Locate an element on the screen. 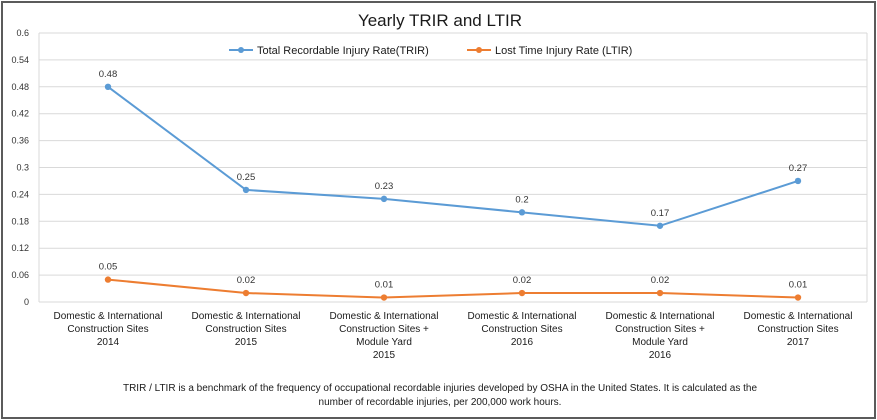 This screenshot has height=420, width=877. legend-label: Total Recordable Injury Rate(TRIR) is located at coordinates (343, 51).